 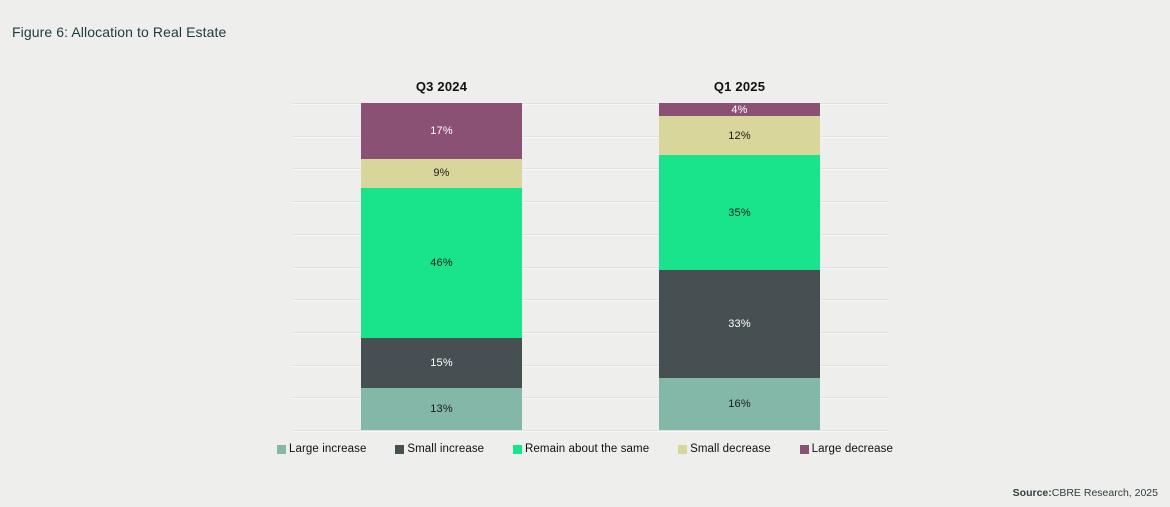 I want to click on column-header-q1-2025: Q1 2025, so click(x=739, y=86).